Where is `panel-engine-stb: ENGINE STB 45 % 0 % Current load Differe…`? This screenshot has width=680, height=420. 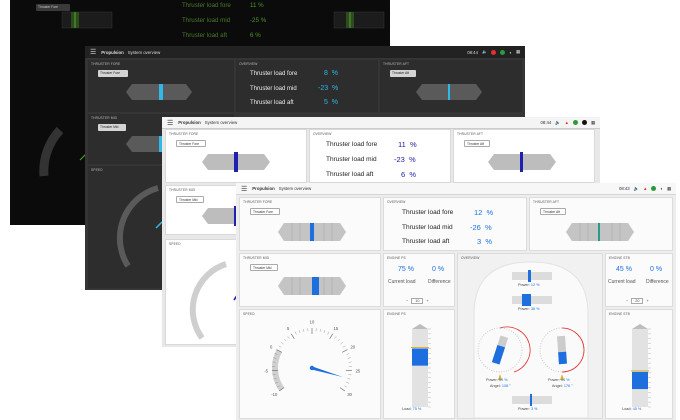 panel-engine-stb: ENGINE STB 45 % 0 % Current load Differe… is located at coordinates (639, 280).